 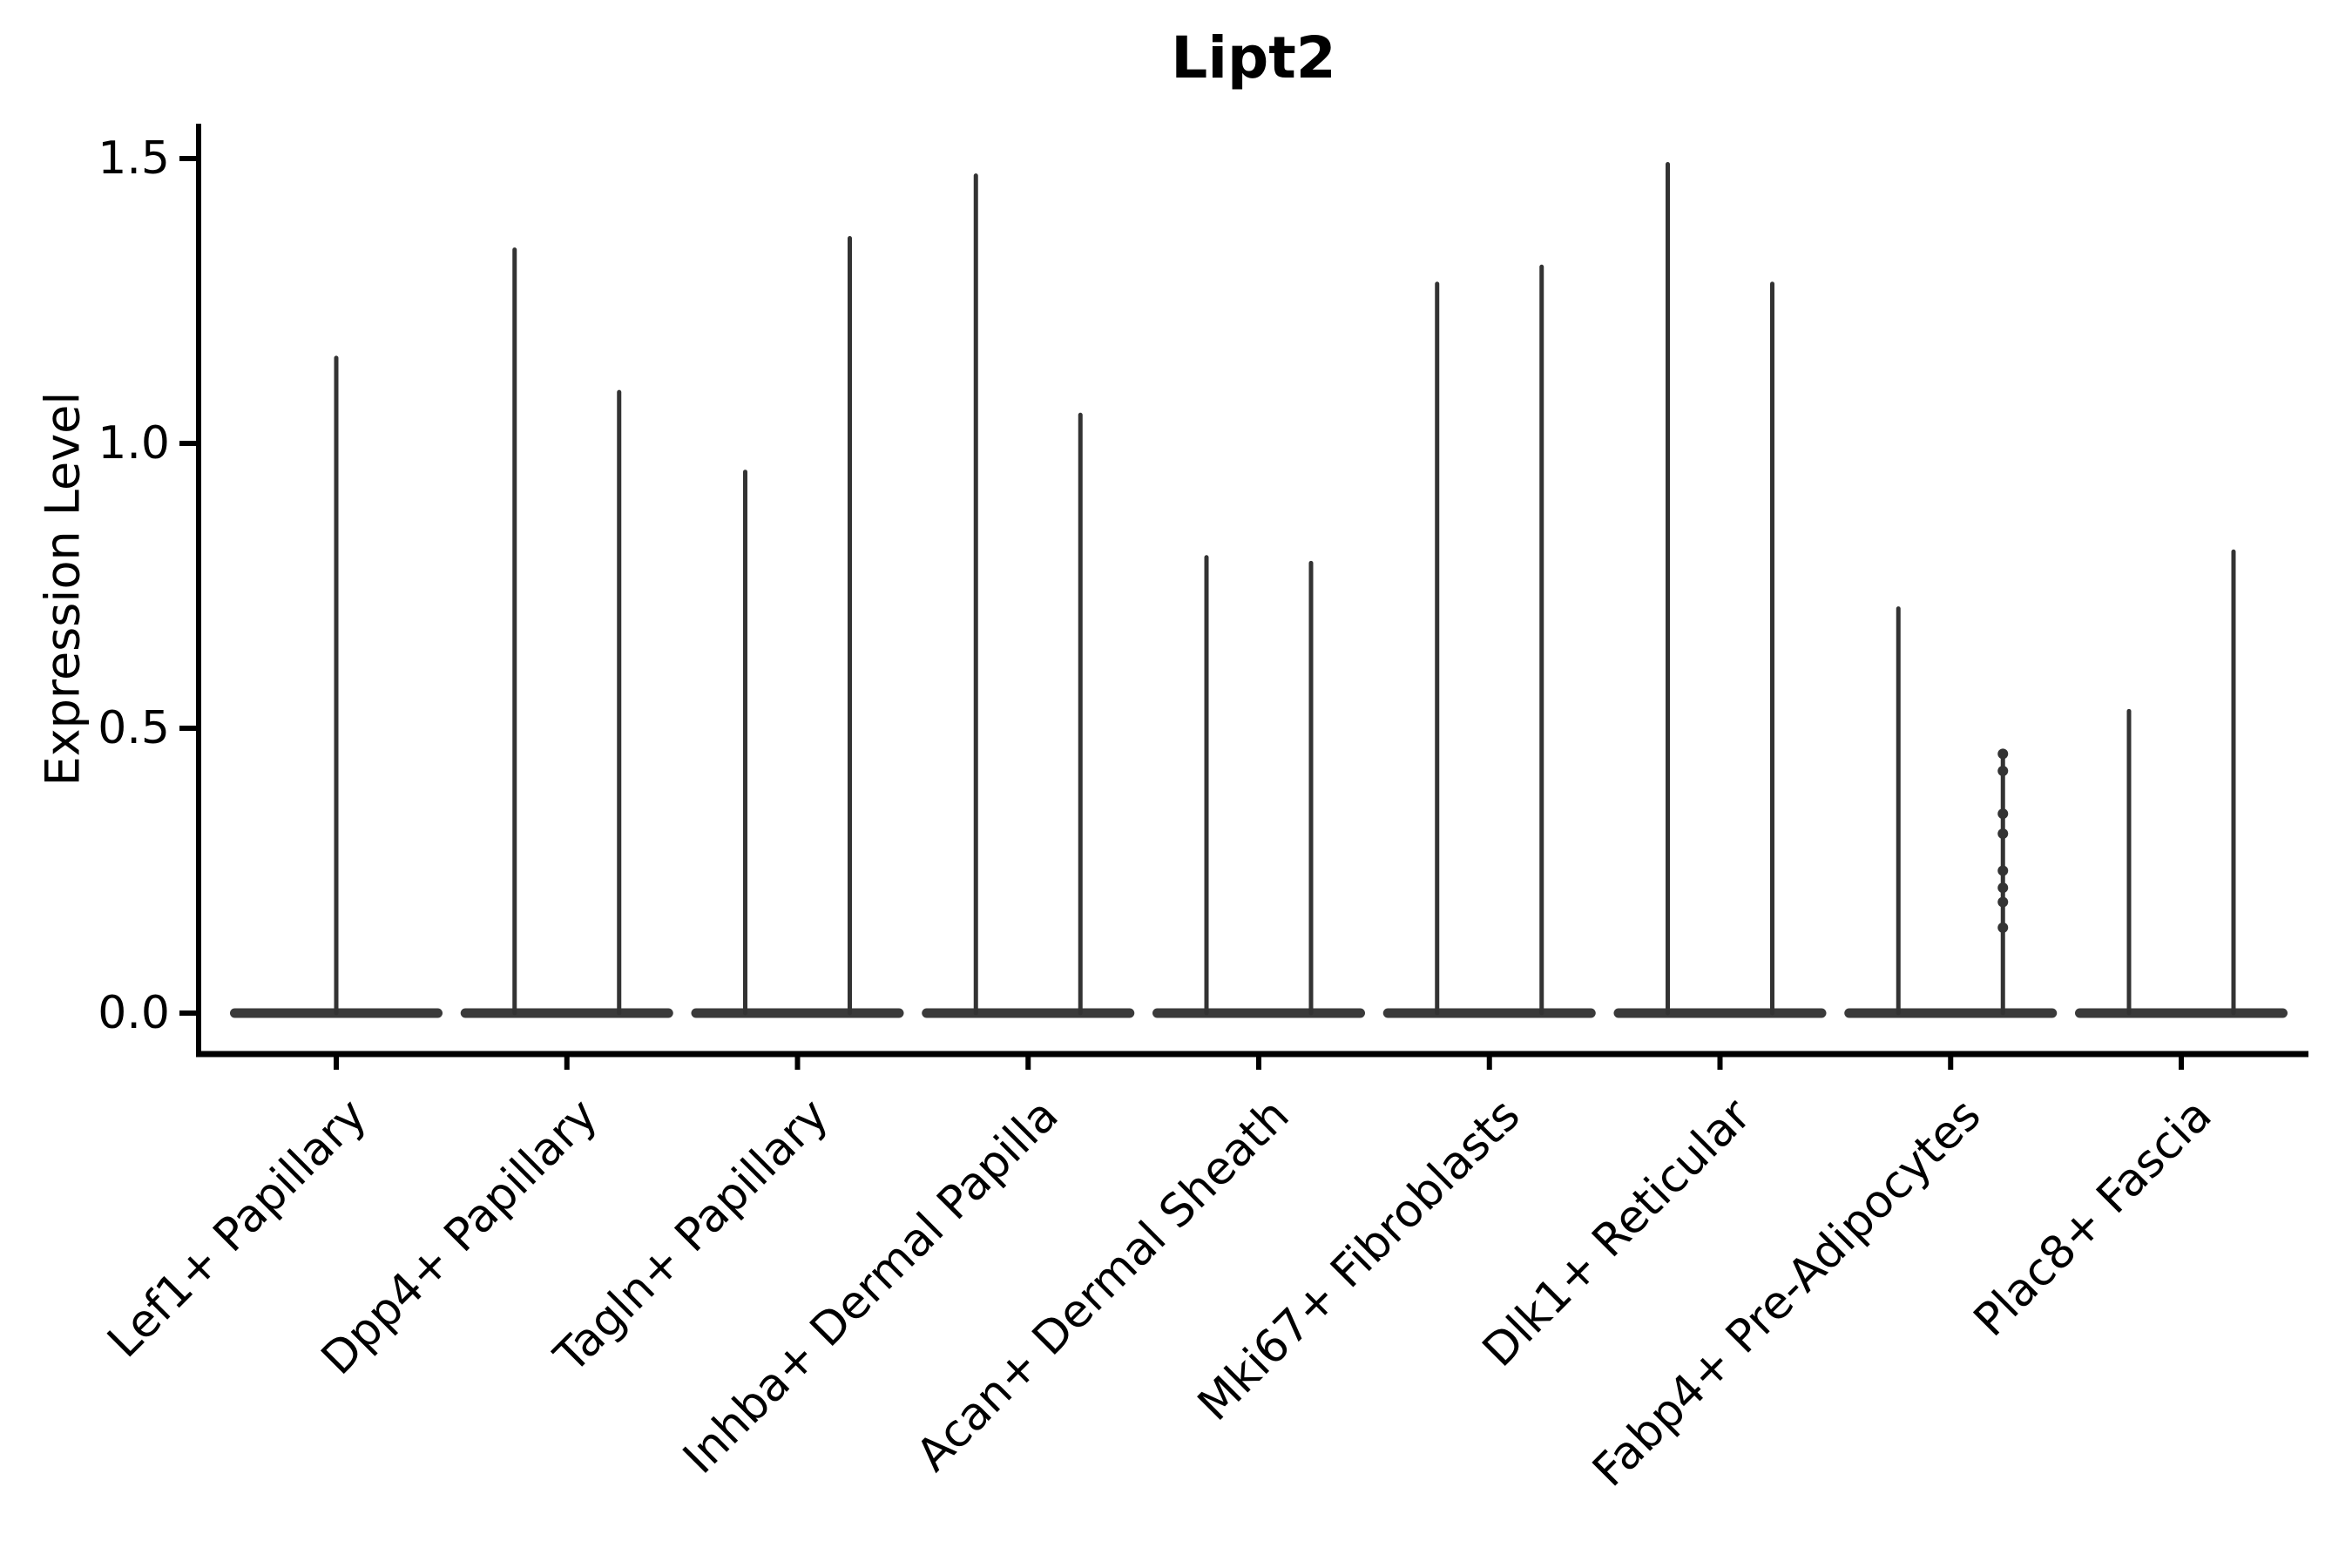 I want to click on y-tick-label: 0.0, so click(x=134, y=1013).